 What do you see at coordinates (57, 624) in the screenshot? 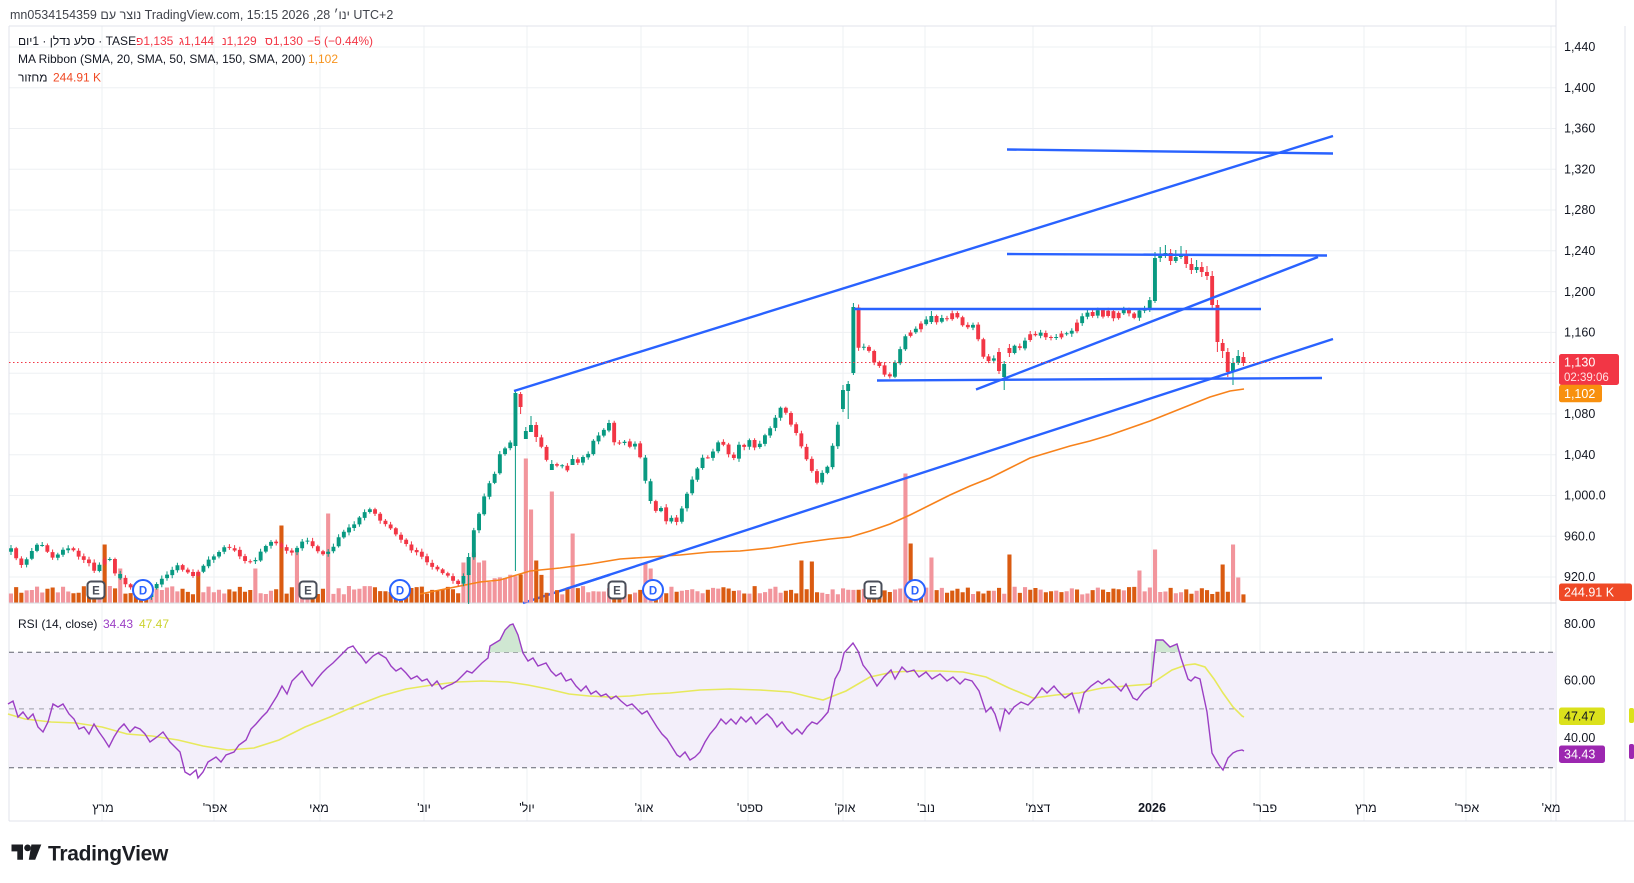
I see `svg-text: RSI (14, close)` at bounding box center [57, 624].